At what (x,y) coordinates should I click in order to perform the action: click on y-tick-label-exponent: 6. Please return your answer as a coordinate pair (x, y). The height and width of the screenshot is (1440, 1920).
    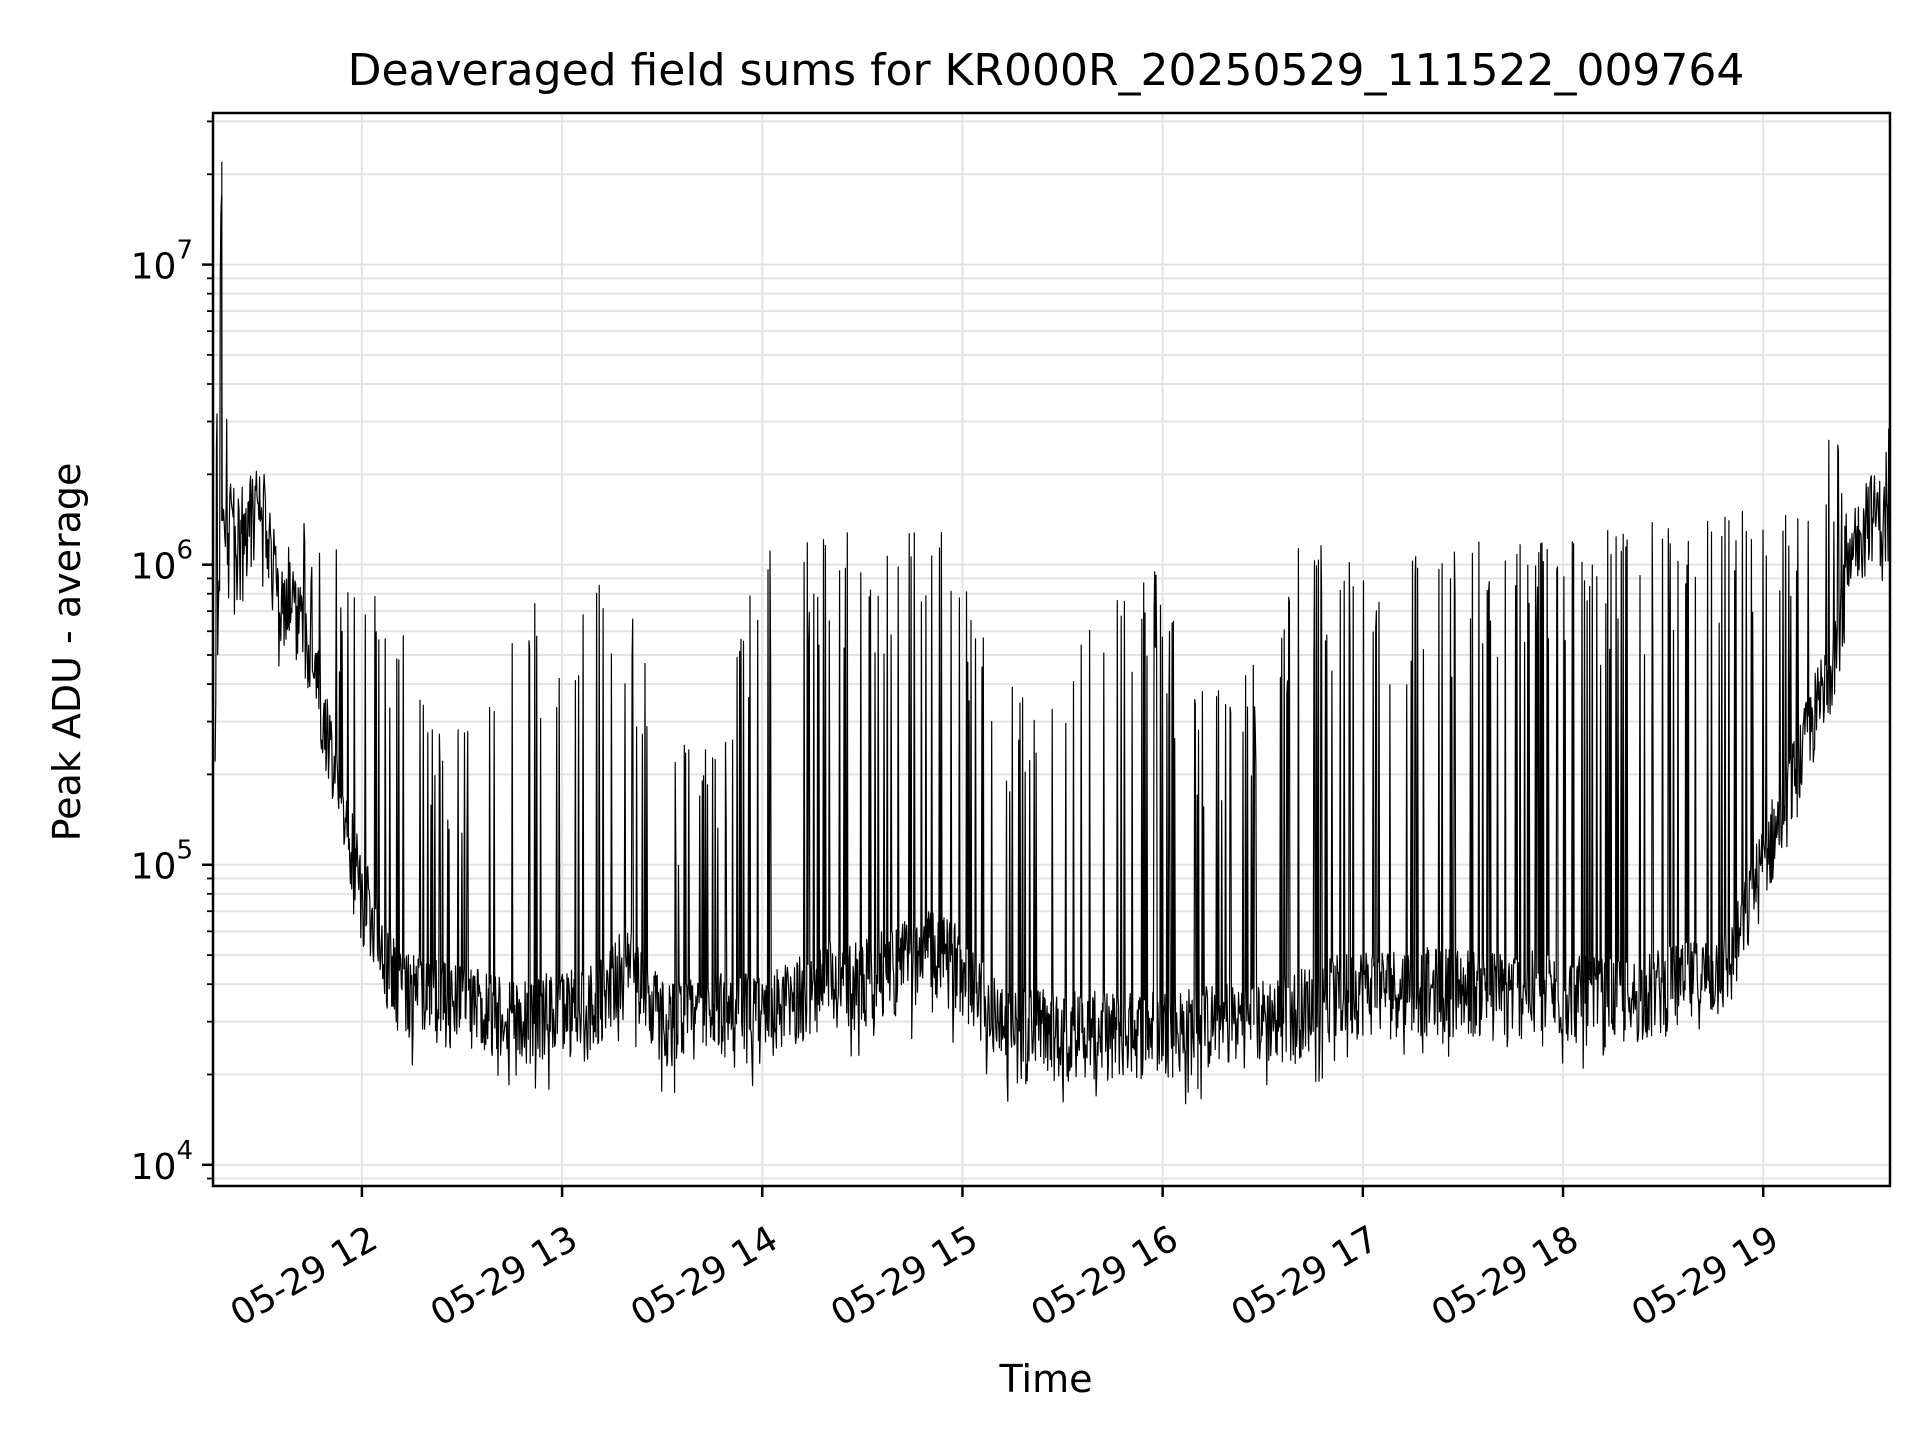
    Looking at the image, I should click on (184, 551).